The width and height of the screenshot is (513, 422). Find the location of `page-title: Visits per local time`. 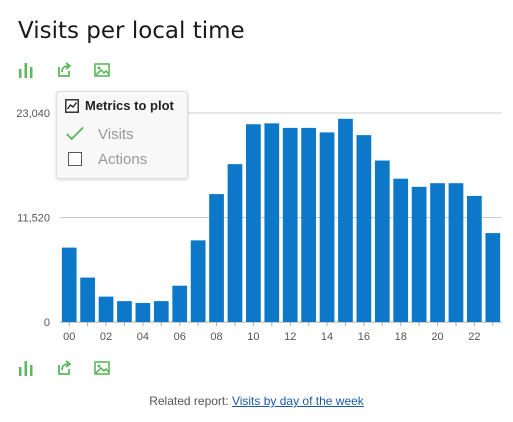

page-title: Visits per local time is located at coordinates (131, 31).